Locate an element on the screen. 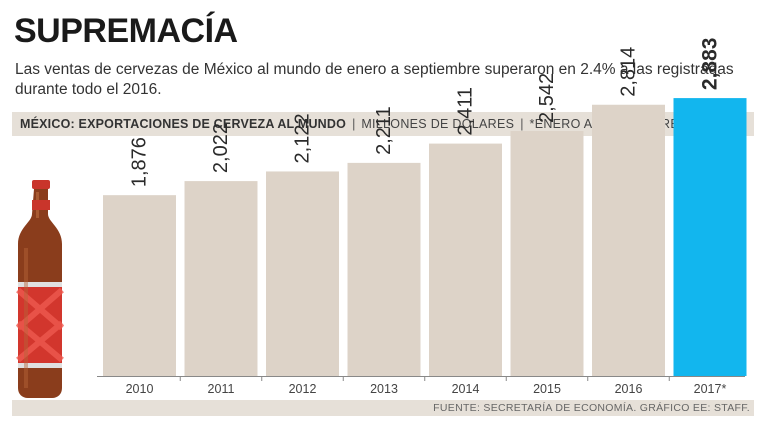 The width and height of the screenshot is (768, 433). x-tick-label-2010: 2010 is located at coordinates (140, 389).